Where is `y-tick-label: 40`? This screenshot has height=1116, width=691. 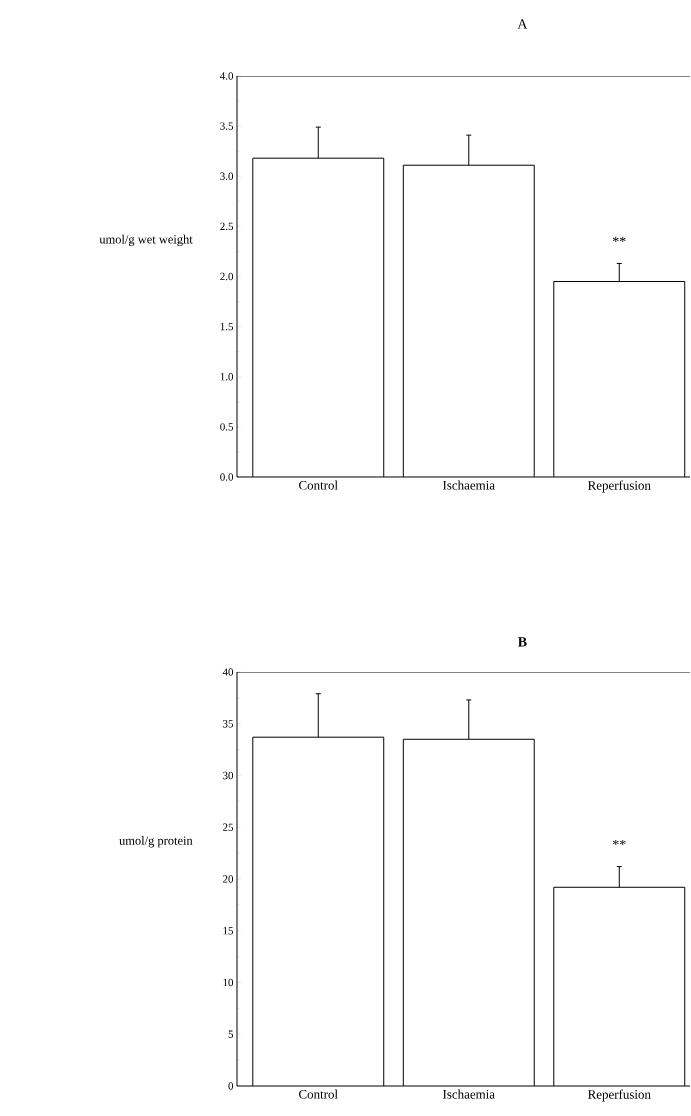 y-tick-label: 40 is located at coordinates (228, 672).